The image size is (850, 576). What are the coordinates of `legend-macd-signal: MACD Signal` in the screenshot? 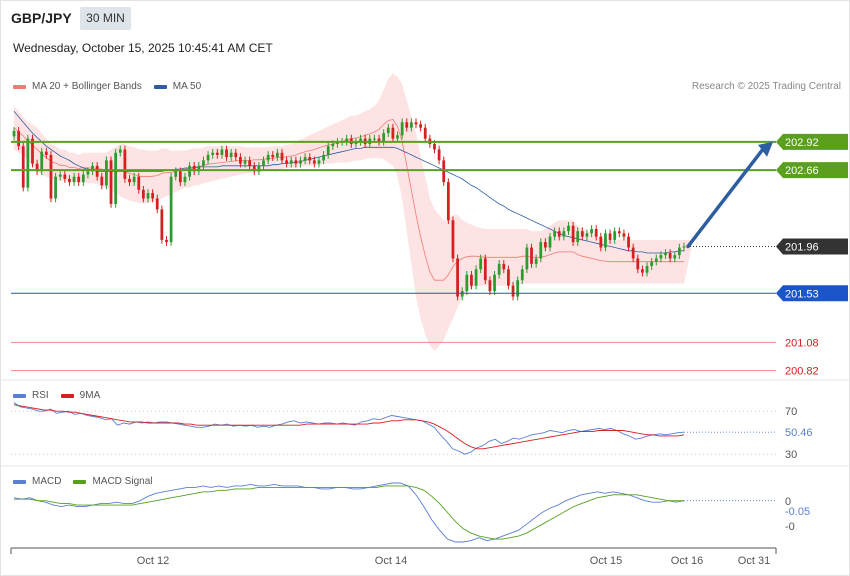 It's located at (112, 481).